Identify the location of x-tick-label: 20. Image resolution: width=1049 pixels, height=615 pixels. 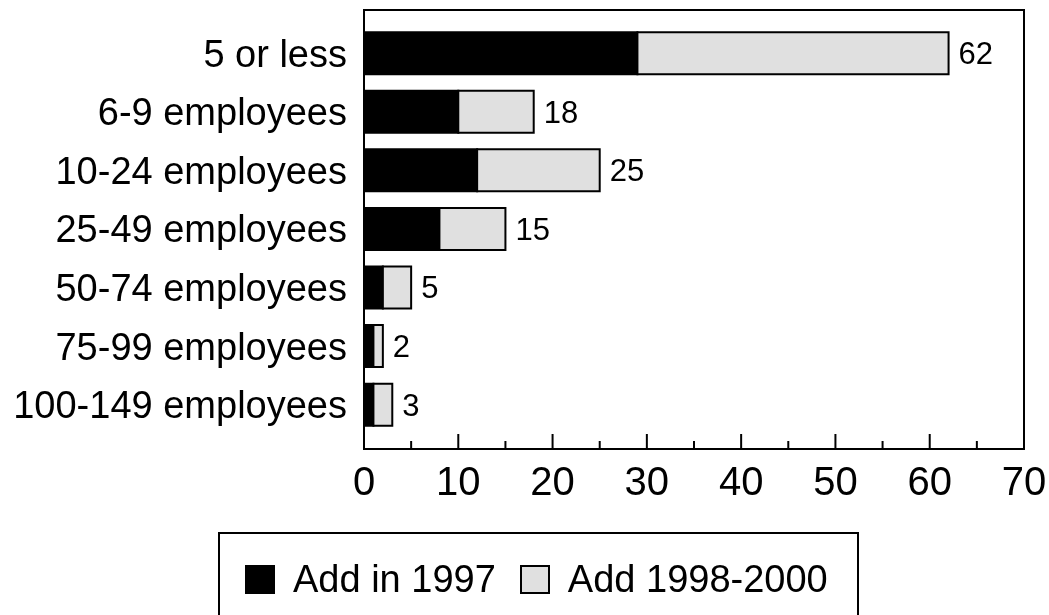
(552, 481).